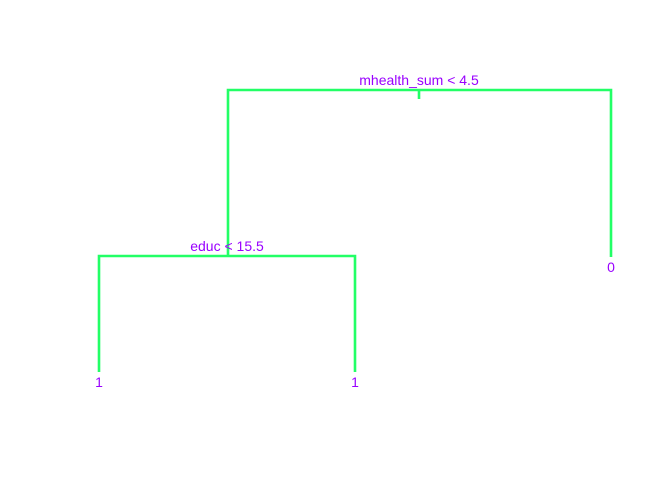 Image resolution: width=672 pixels, height=480 pixels. I want to click on educ-branch, so click(227, 313).